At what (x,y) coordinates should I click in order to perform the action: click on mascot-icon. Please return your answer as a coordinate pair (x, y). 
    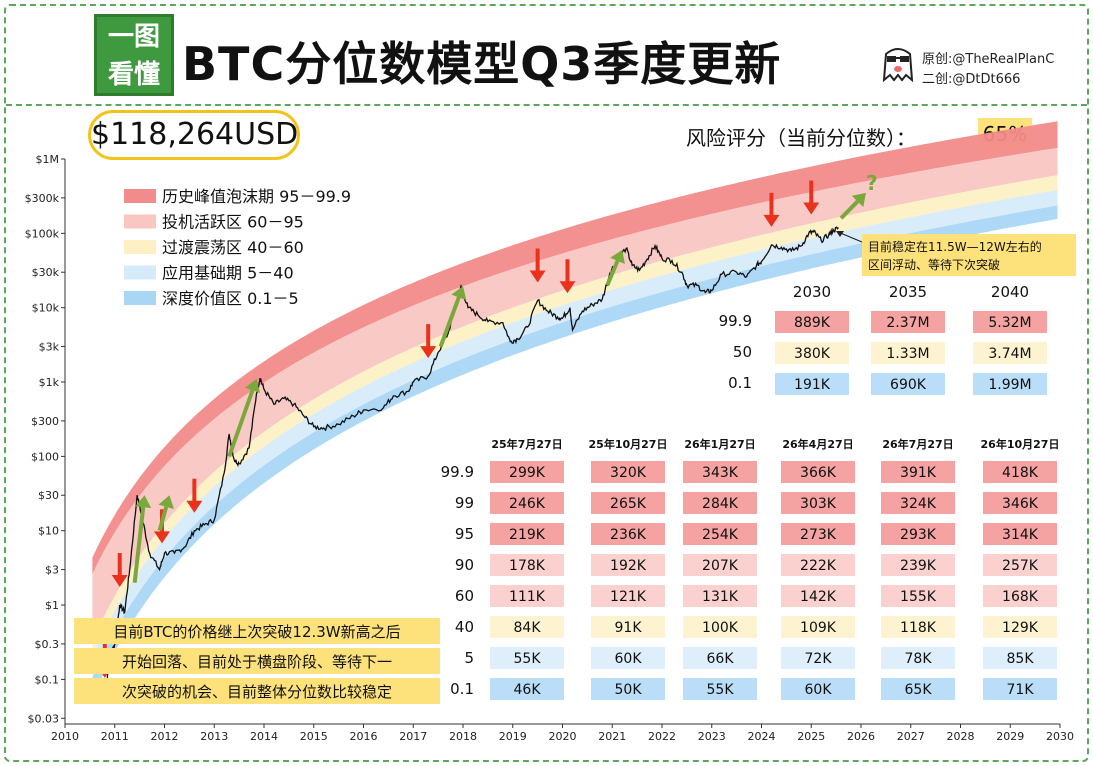
    Looking at the image, I should click on (898, 65).